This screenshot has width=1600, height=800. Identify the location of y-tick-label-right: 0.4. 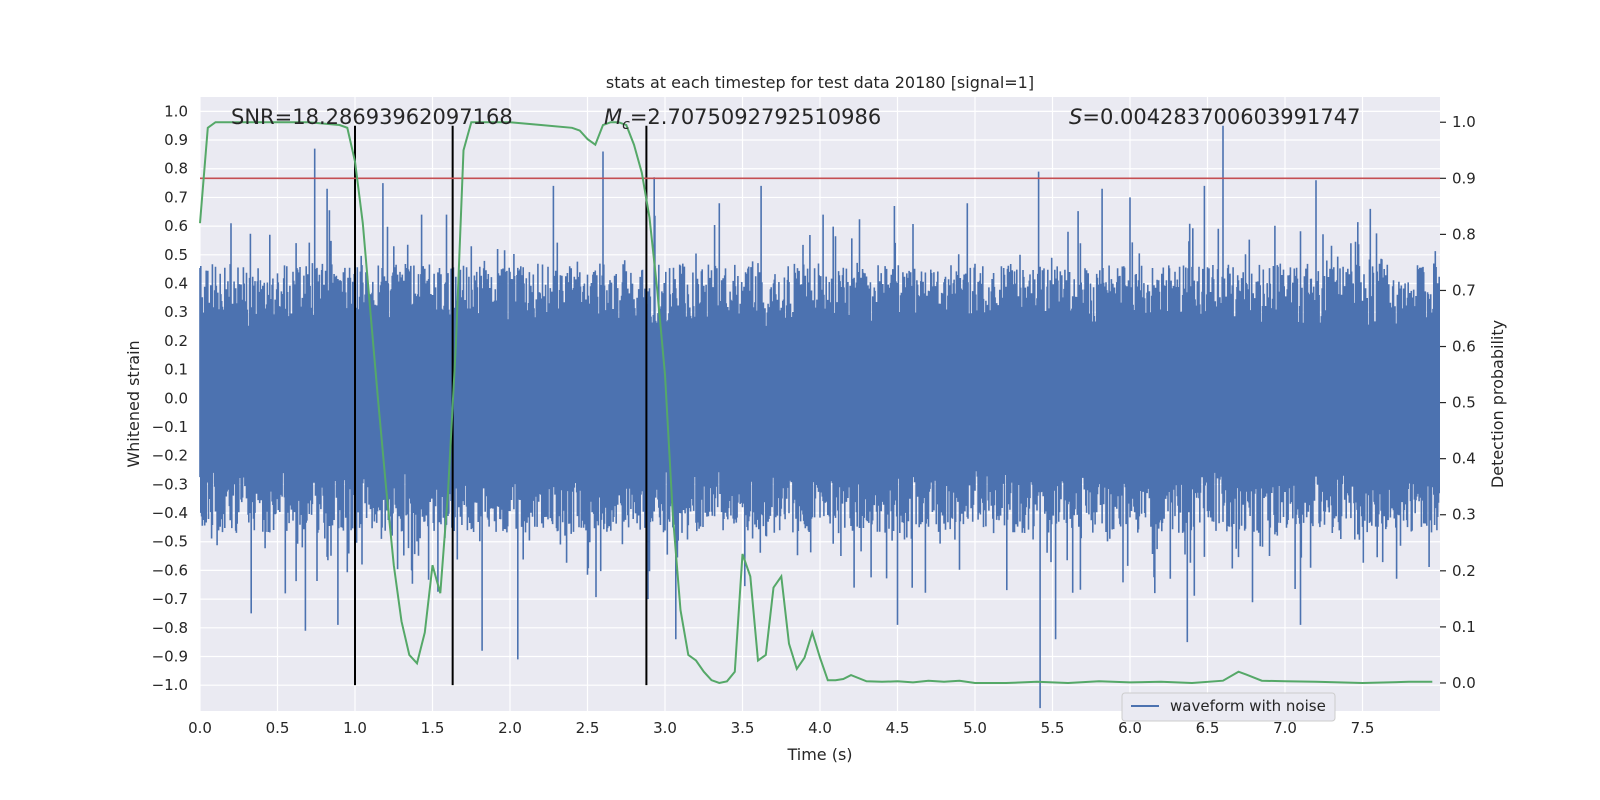
(1464, 459).